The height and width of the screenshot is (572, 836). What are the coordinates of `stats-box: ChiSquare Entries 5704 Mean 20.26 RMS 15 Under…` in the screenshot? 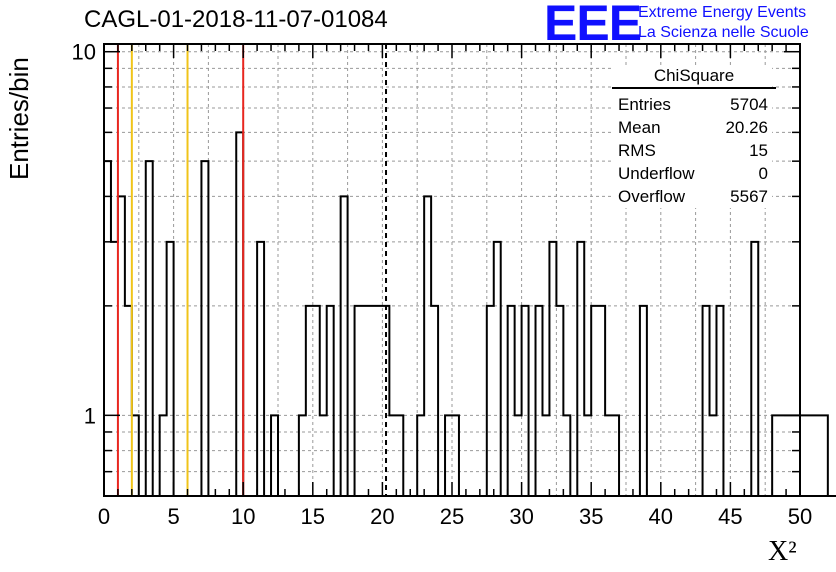 It's located at (694, 137).